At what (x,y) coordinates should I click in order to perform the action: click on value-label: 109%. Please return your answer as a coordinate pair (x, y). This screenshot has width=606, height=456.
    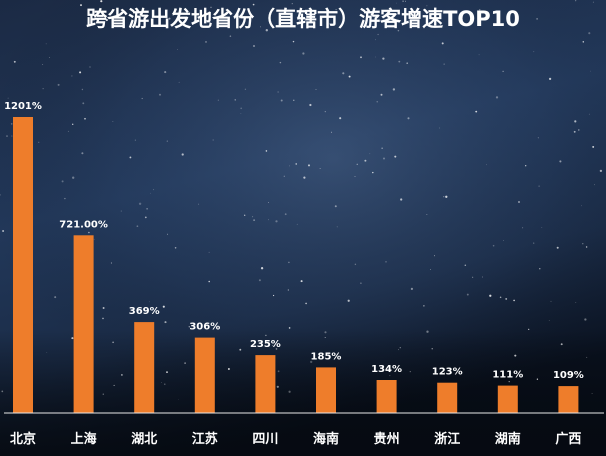
    Looking at the image, I should click on (568, 375).